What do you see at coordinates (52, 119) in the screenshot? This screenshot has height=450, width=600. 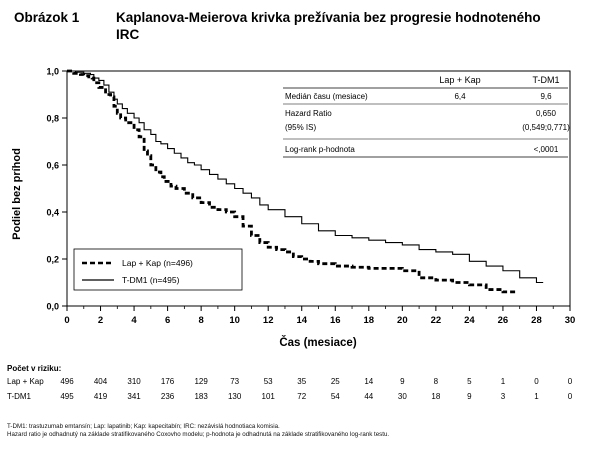 I see `y-tick-label: 0,8` at bounding box center [52, 119].